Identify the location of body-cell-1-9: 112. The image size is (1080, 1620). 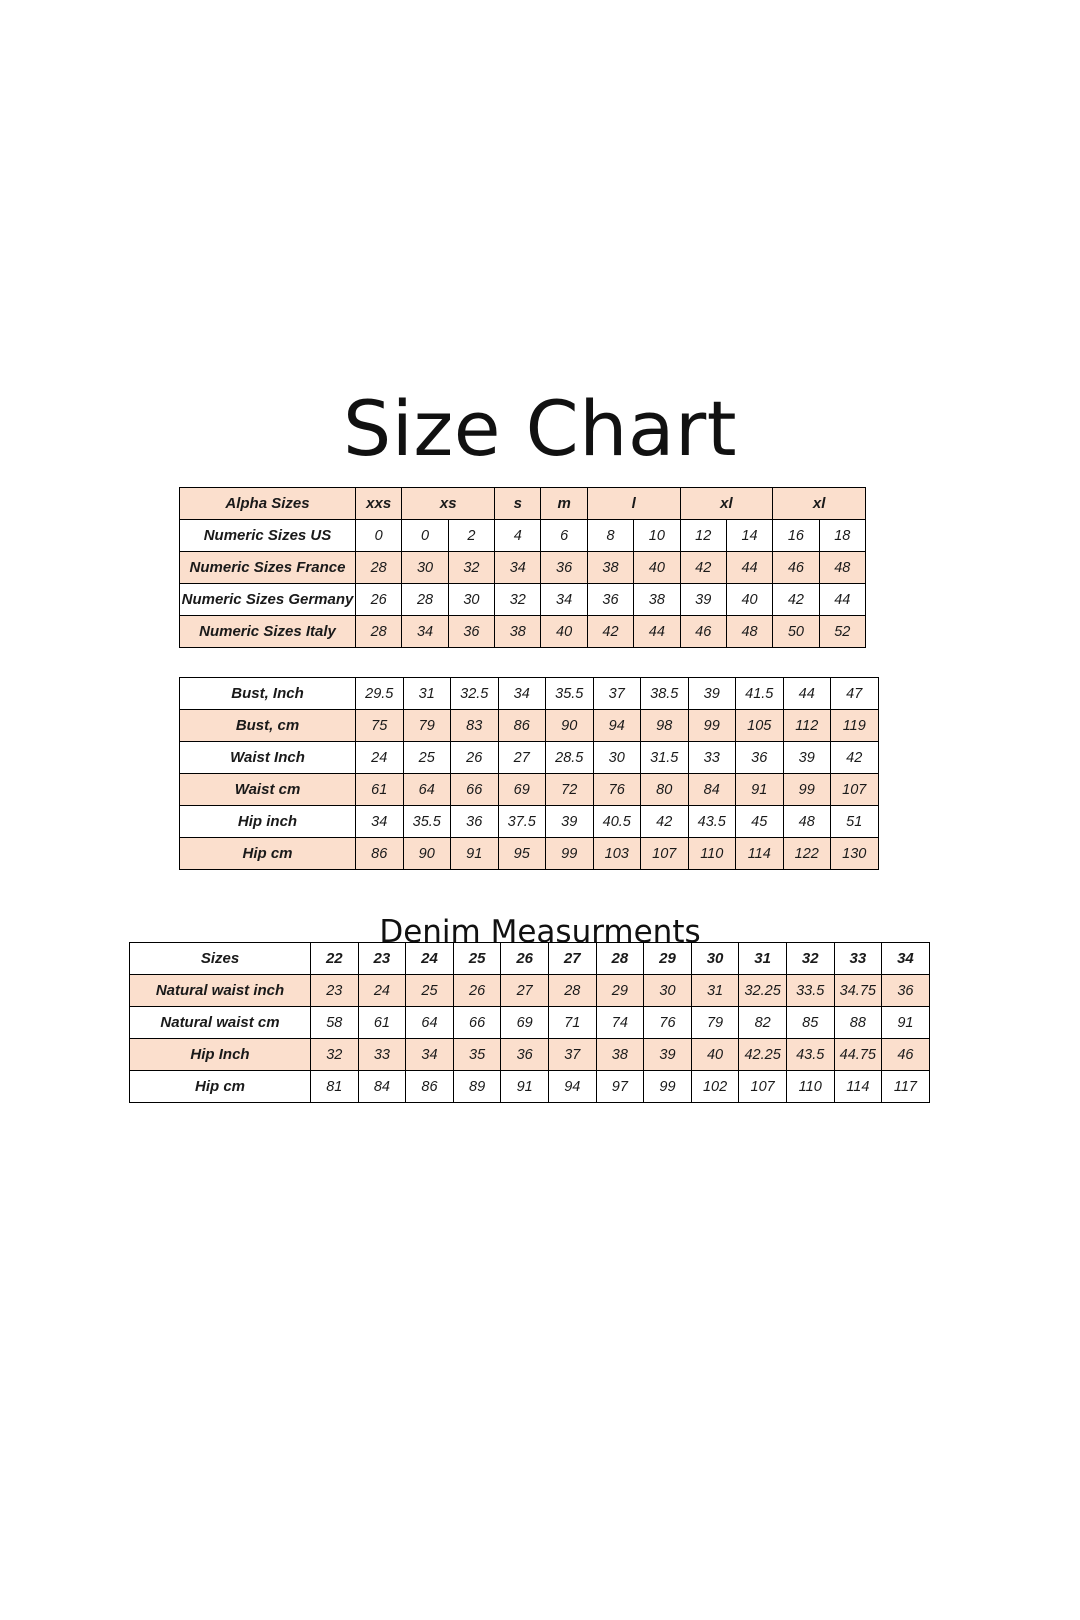
(806, 725).